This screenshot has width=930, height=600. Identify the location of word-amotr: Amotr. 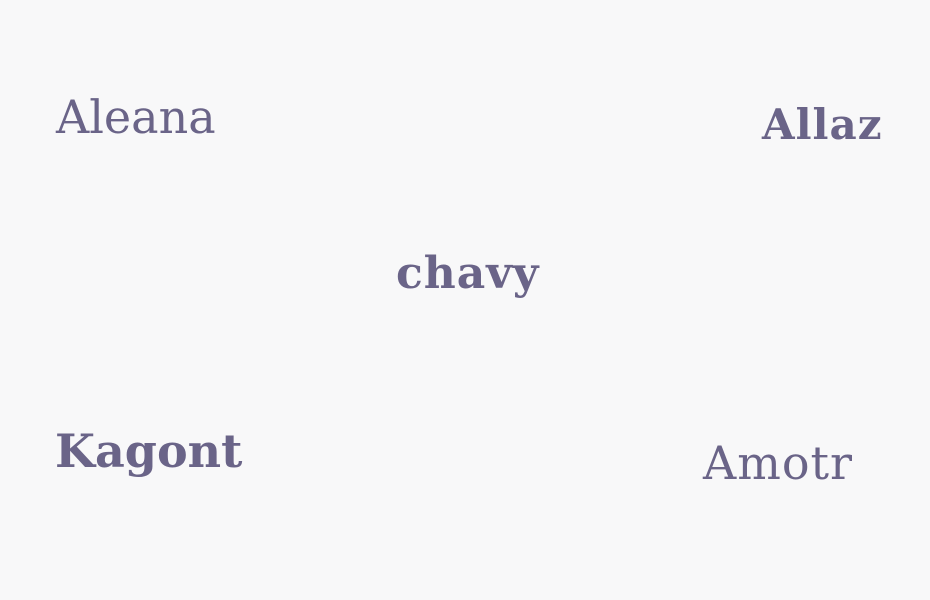
(778, 463).